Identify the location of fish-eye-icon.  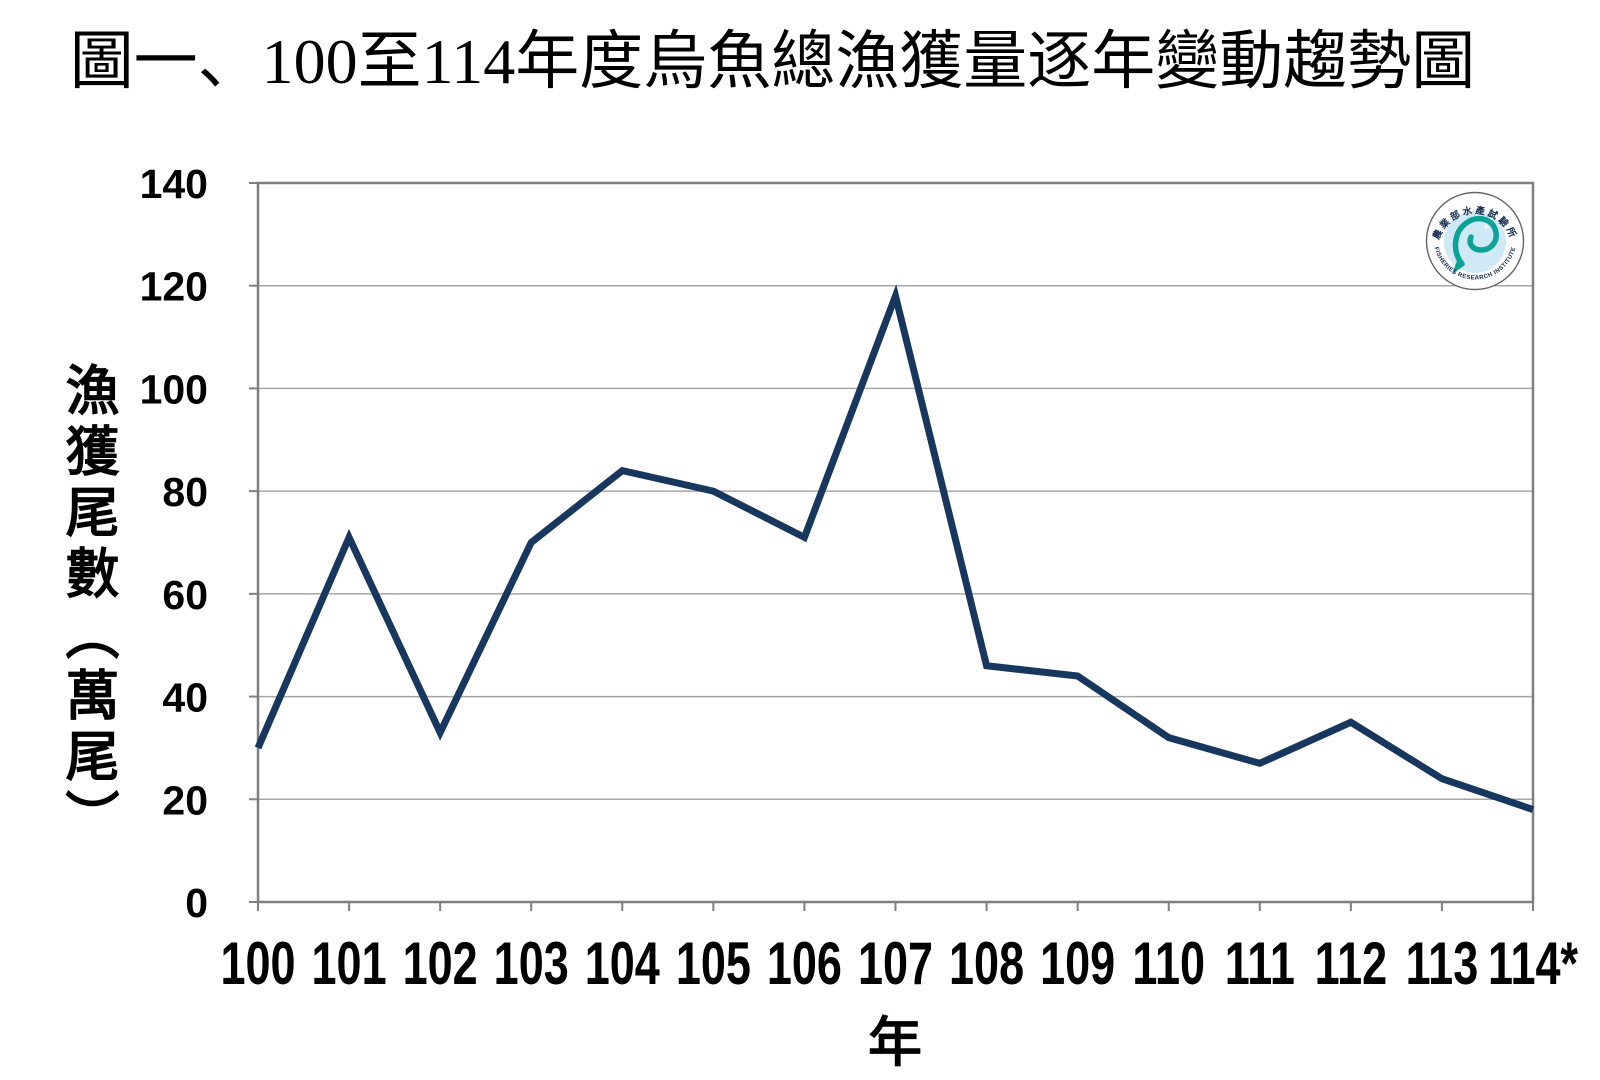
(1486, 227).